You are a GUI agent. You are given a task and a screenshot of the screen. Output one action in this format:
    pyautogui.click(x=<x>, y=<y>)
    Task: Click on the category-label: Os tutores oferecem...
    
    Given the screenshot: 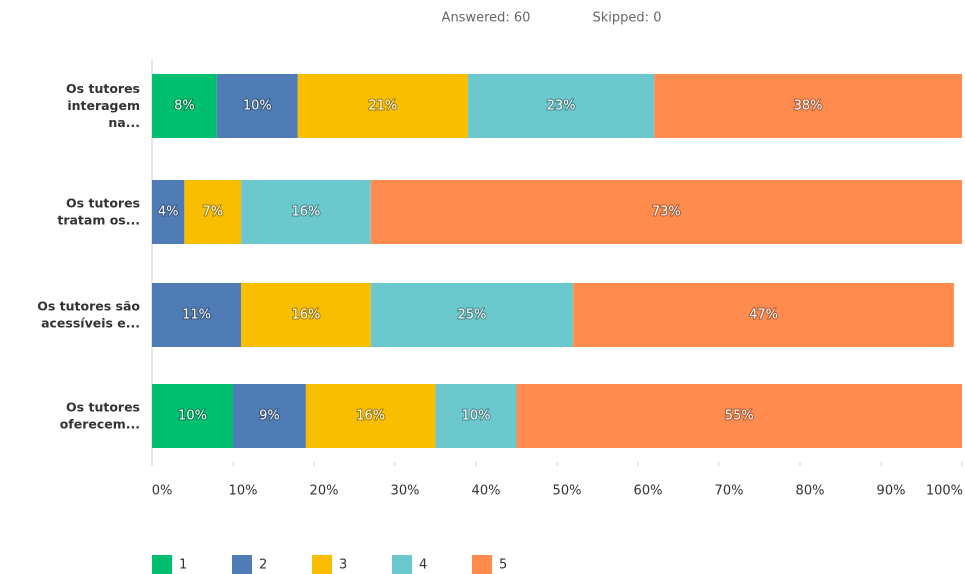 What is the action you would take?
    pyautogui.click(x=100, y=415)
    